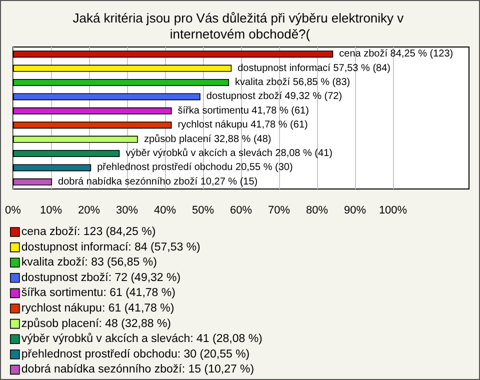  Describe the element at coordinates (127, 210) in the screenshot. I see `x-tick-label: 30%` at that location.